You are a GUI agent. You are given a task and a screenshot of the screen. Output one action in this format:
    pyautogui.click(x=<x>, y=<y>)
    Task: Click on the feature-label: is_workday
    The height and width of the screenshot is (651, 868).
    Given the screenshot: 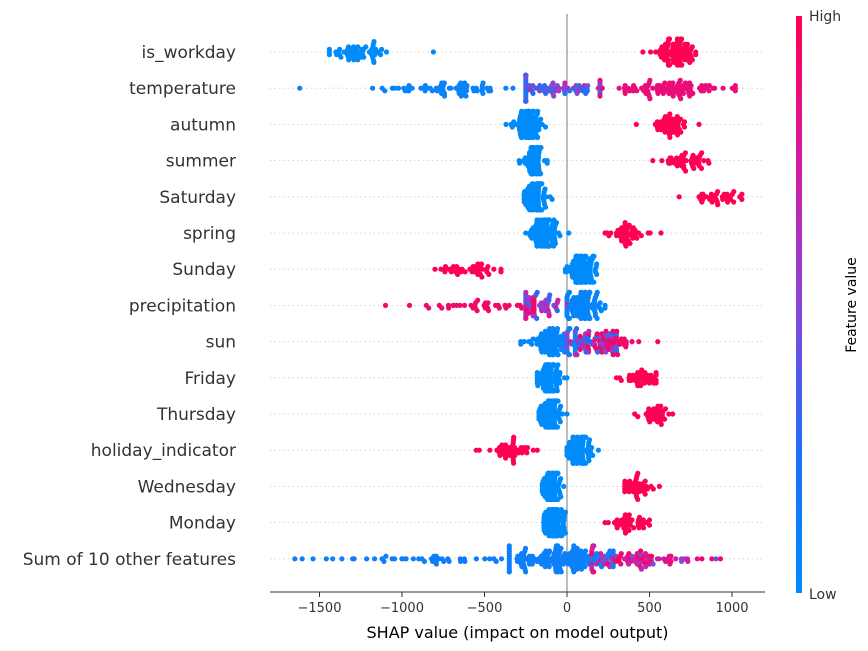 What is the action you would take?
    pyautogui.click(x=189, y=53)
    